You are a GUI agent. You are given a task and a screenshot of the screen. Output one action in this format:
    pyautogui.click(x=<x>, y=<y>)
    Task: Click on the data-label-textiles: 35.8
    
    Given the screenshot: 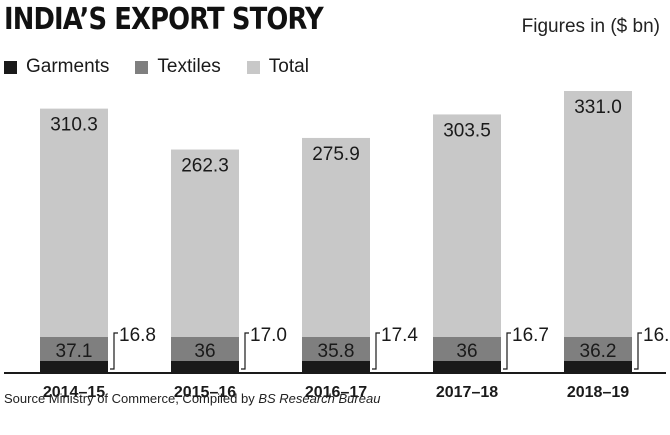 What is the action you would take?
    pyautogui.click(x=336, y=351)
    